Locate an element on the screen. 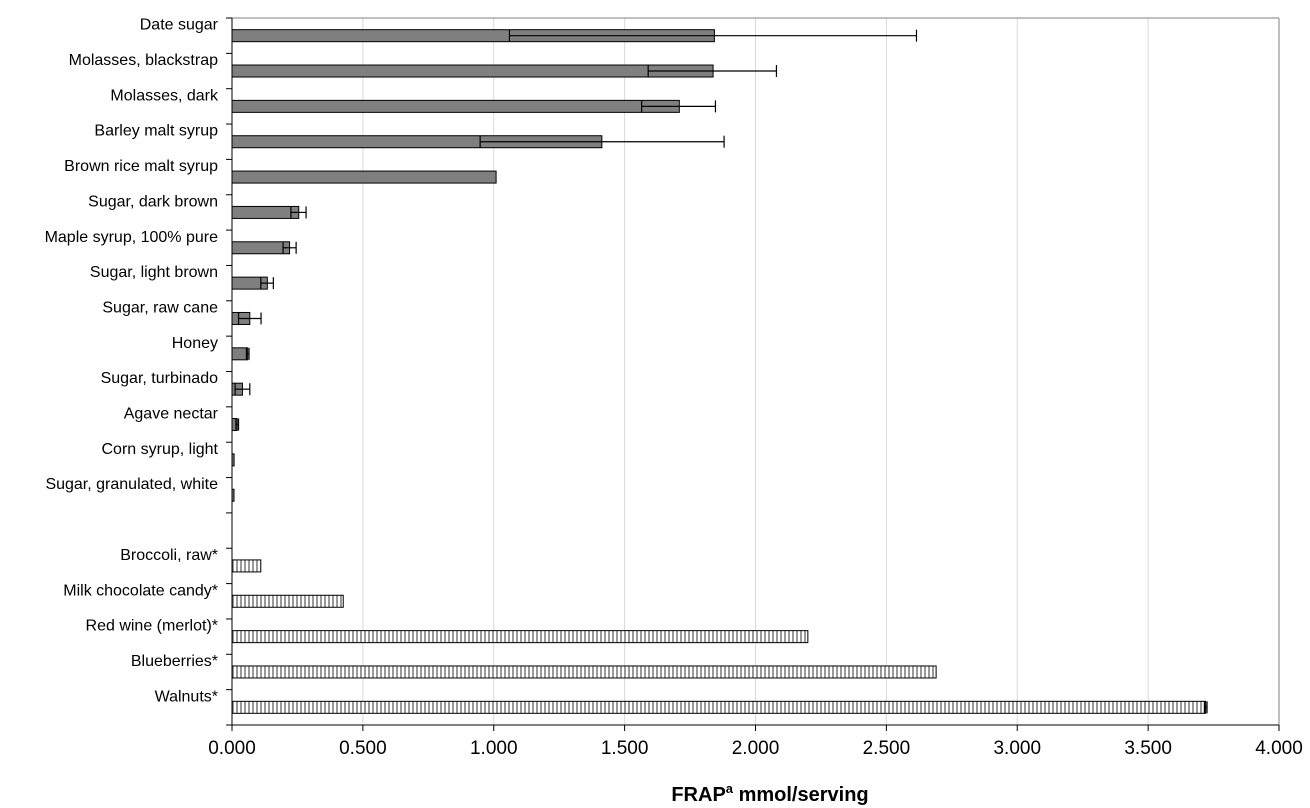 This screenshot has width=1310, height=808. category-label: Maple syrup, 100% pure is located at coordinates (132, 237).